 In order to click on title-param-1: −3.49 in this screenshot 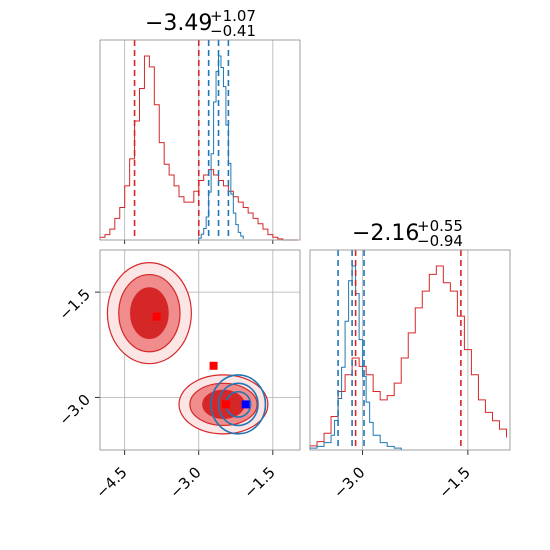, I will do `click(178, 23)`.